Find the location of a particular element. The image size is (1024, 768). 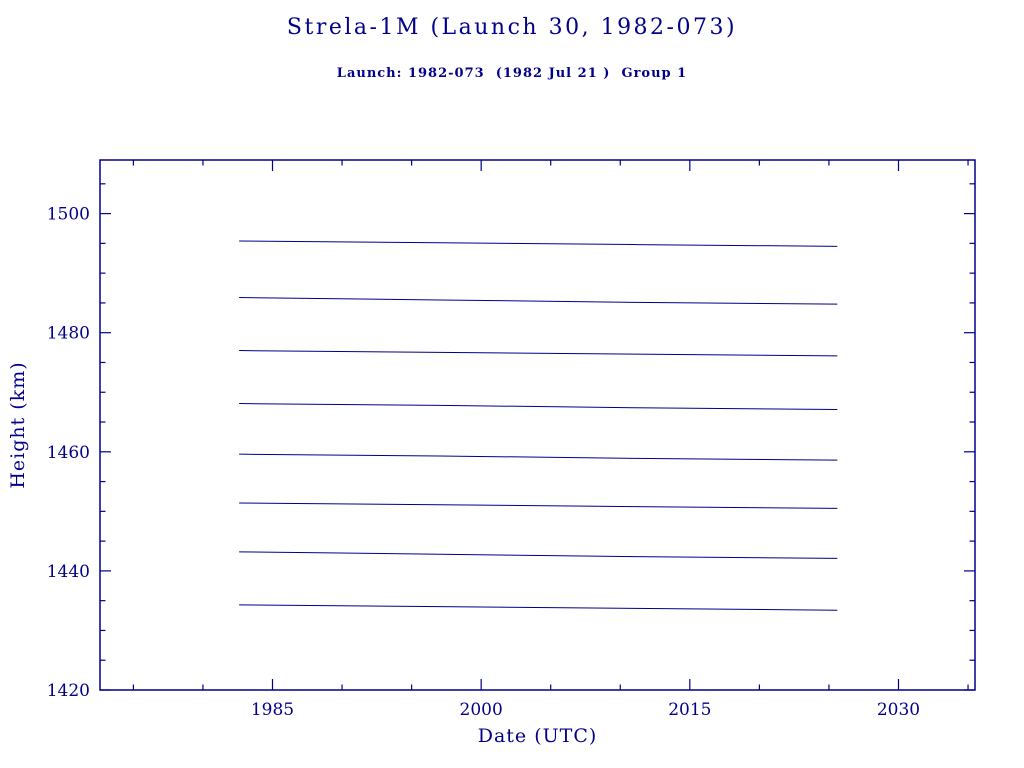

y-tick-label: 1480 is located at coordinates (68, 334).